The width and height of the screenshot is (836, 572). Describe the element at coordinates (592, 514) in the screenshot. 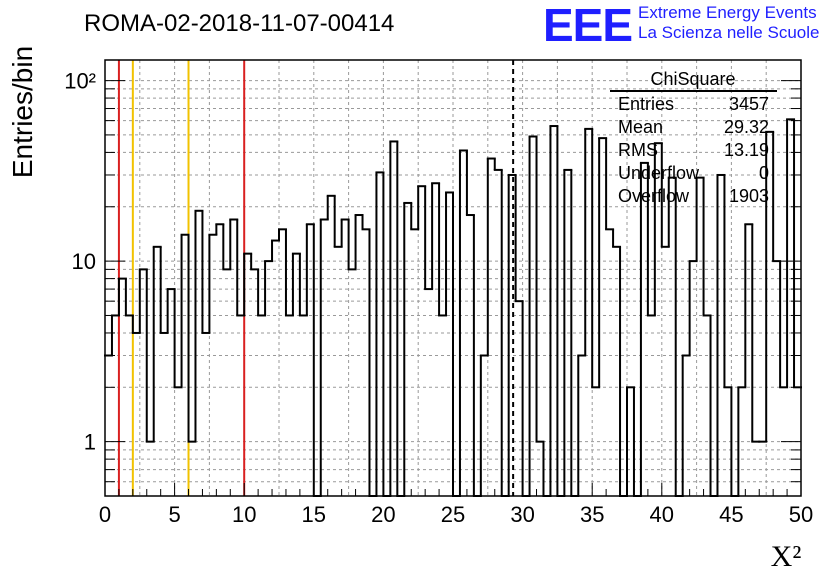

I see `x-tick-label: 35` at that location.